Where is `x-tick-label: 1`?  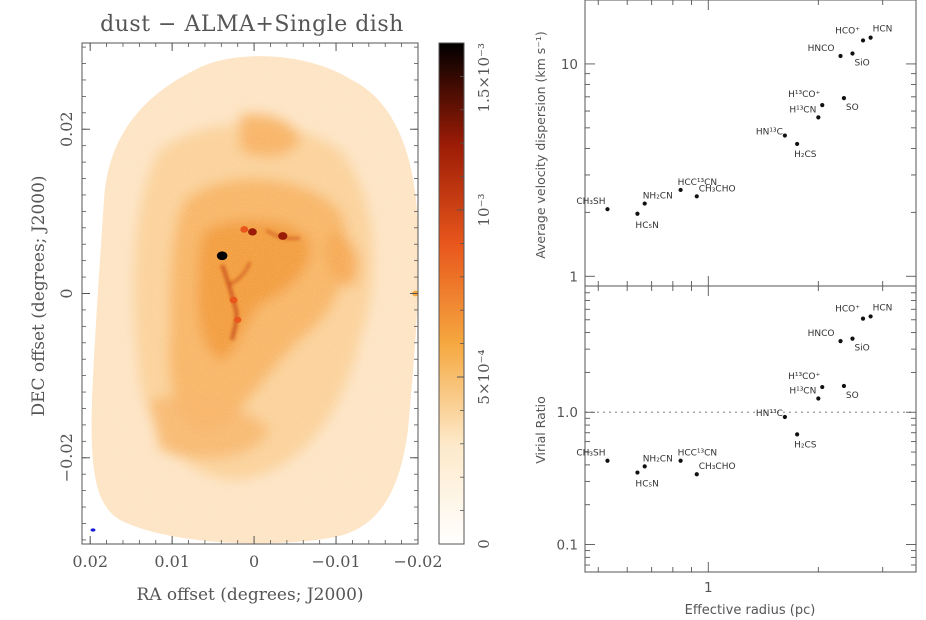 x-tick-label: 1 is located at coordinates (708, 588).